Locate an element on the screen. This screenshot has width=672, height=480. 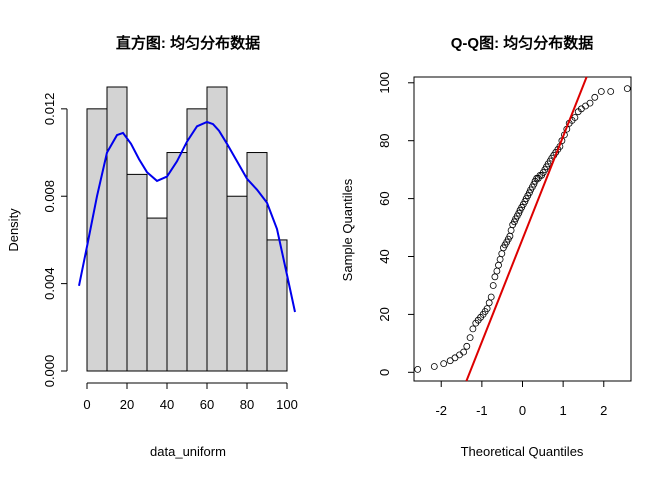
x-tick-label: 60 is located at coordinates (207, 404).